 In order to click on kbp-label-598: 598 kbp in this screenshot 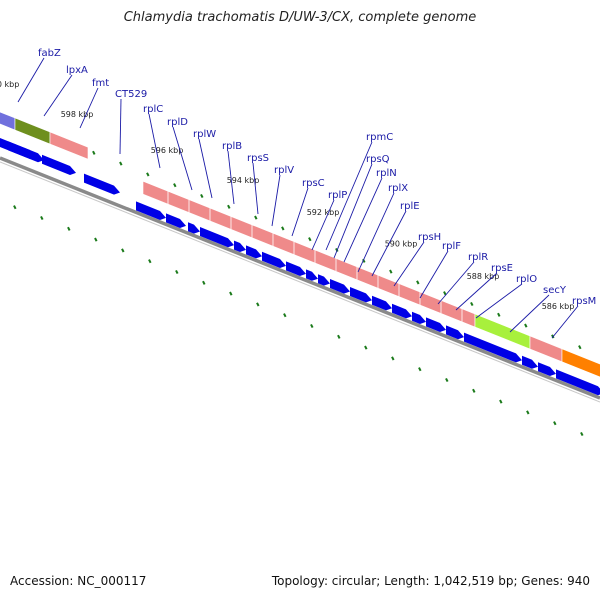, I will do `click(77, 114)`.